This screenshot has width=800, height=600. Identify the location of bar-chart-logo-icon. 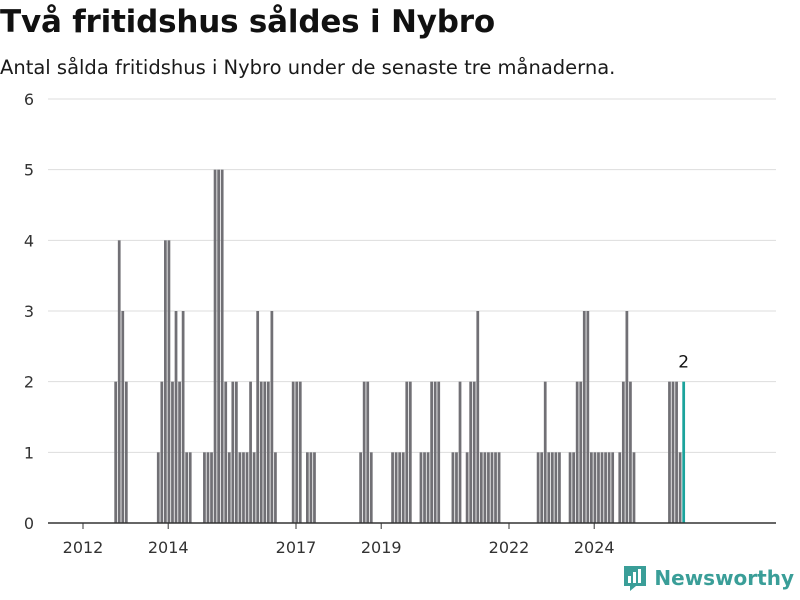
(635, 578).